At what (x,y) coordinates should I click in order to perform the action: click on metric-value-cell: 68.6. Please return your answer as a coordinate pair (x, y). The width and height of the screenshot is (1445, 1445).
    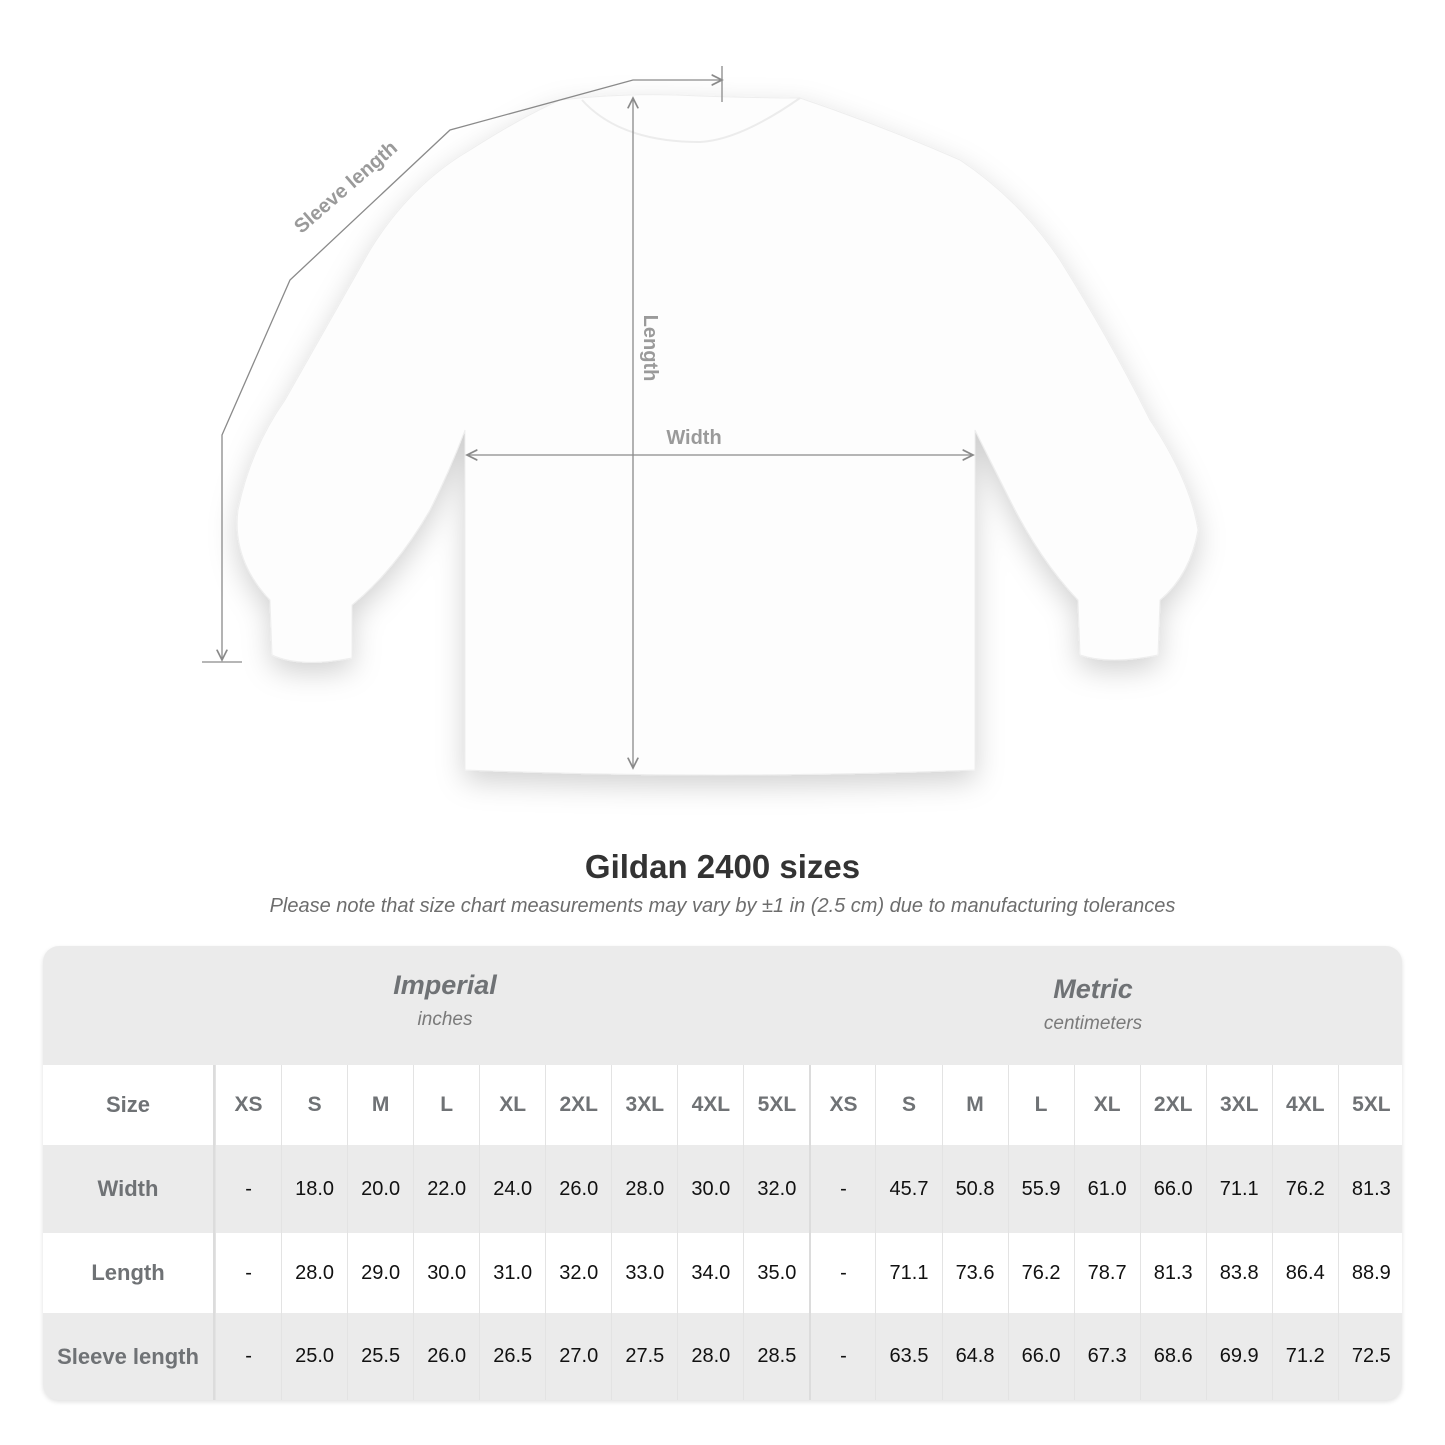
    Looking at the image, I should click on (1172, 1356).